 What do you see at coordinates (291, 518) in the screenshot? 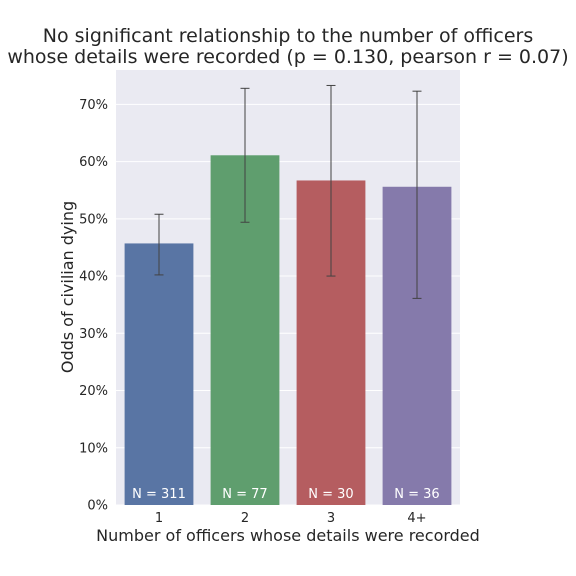
I see `x-tick-labels: 1 2 3 4+` at bounding box center [291, 518].